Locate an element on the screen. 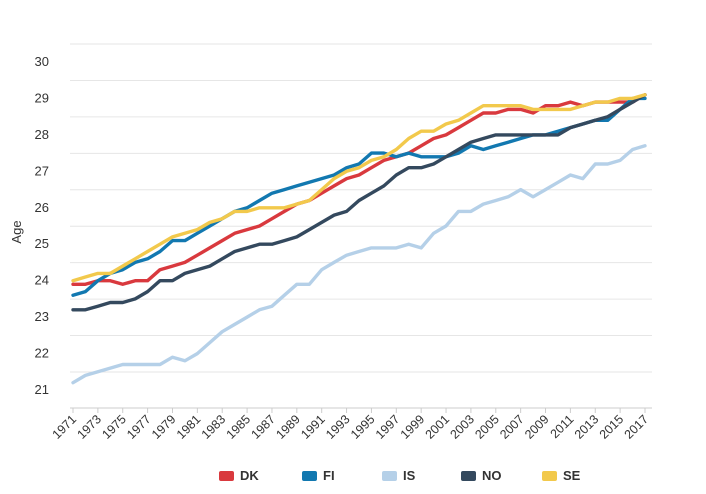 This screenshot has height=494, width=706. y-tick-label: 21 is located at coordinates (42, 389).